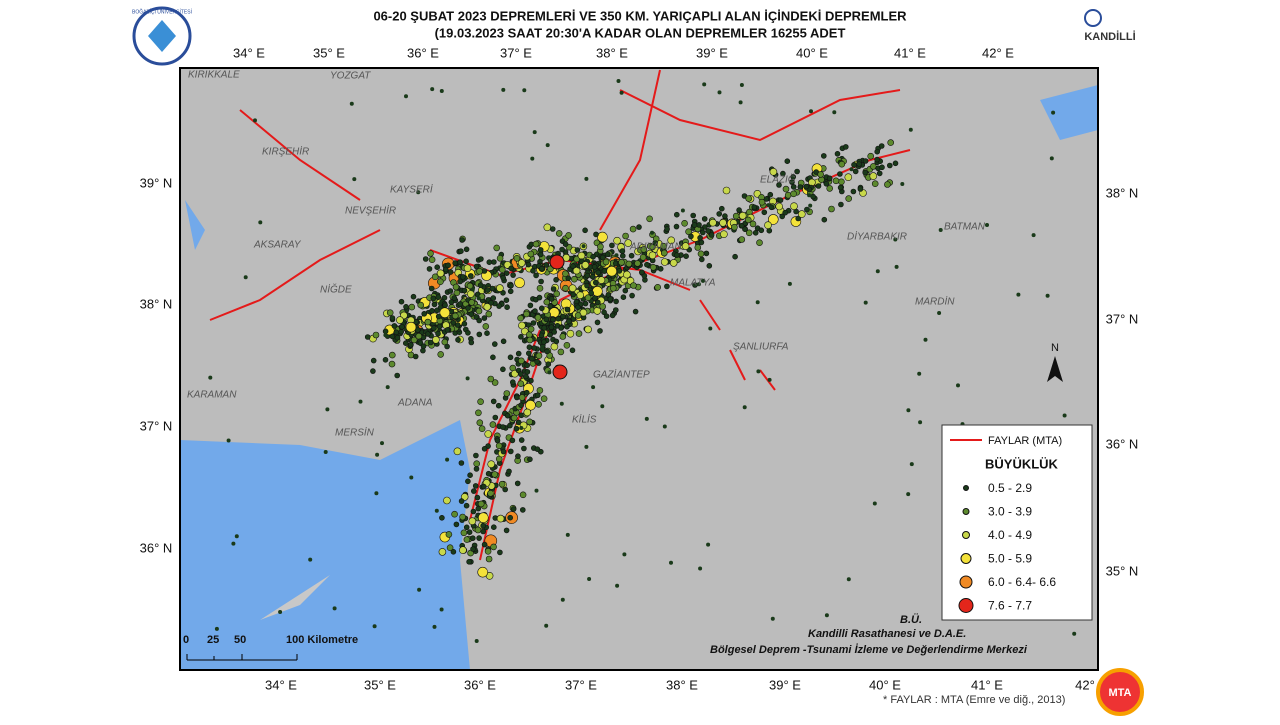 This screenshot has height=725, width=1280. What do you see at coordinates (966, 488) in the screenshot?
I see `legend-symbol` at bounding box center [966, 488].